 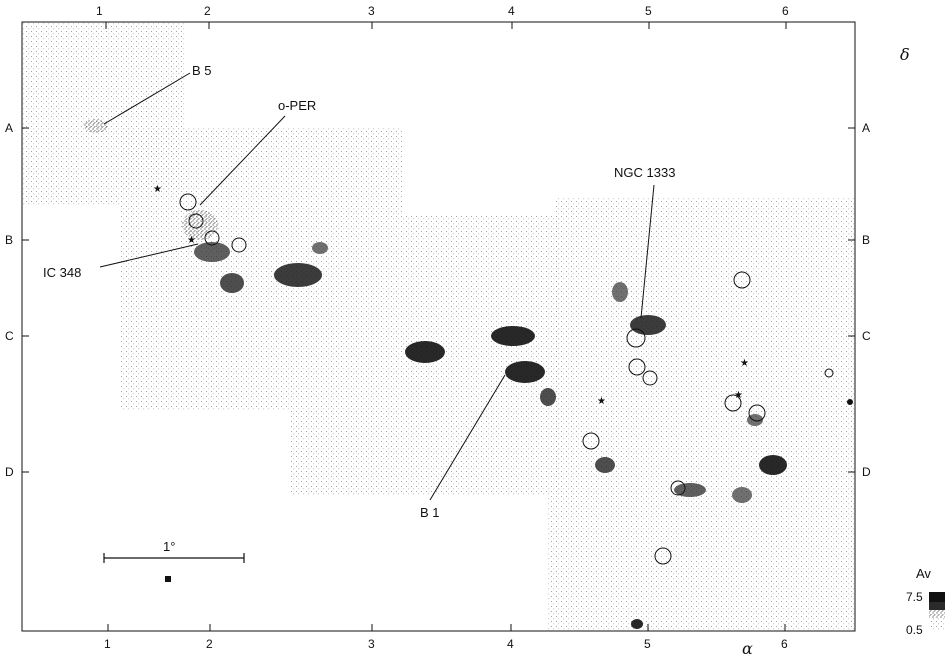 What do you see at coordinates (647, 644) in the screenshot?
I see `bottom-tick-5: 5` at bounding box center [647, 644].